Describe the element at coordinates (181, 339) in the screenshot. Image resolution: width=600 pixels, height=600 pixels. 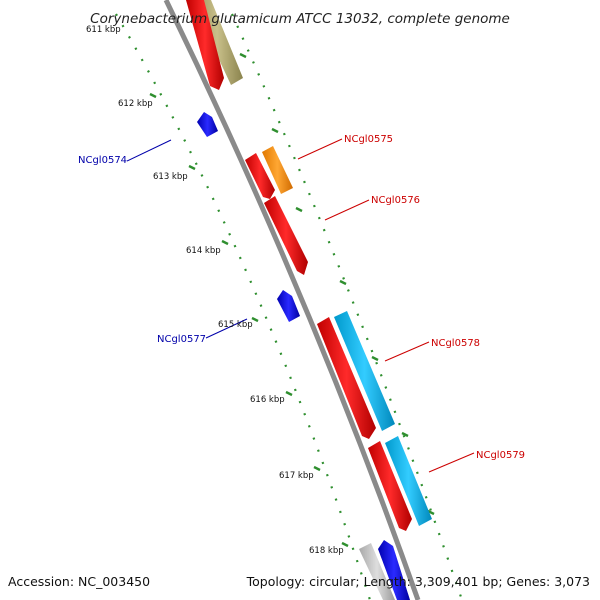
I see `gene-label-ncgl0577: NCgl0577` at that location.